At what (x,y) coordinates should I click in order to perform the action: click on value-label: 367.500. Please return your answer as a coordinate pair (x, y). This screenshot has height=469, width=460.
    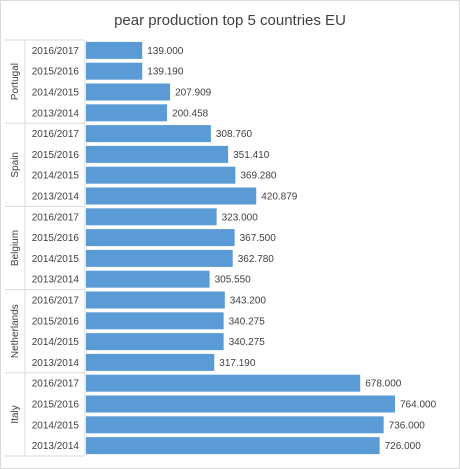
    Looking at the image, I should click on (258, 238).